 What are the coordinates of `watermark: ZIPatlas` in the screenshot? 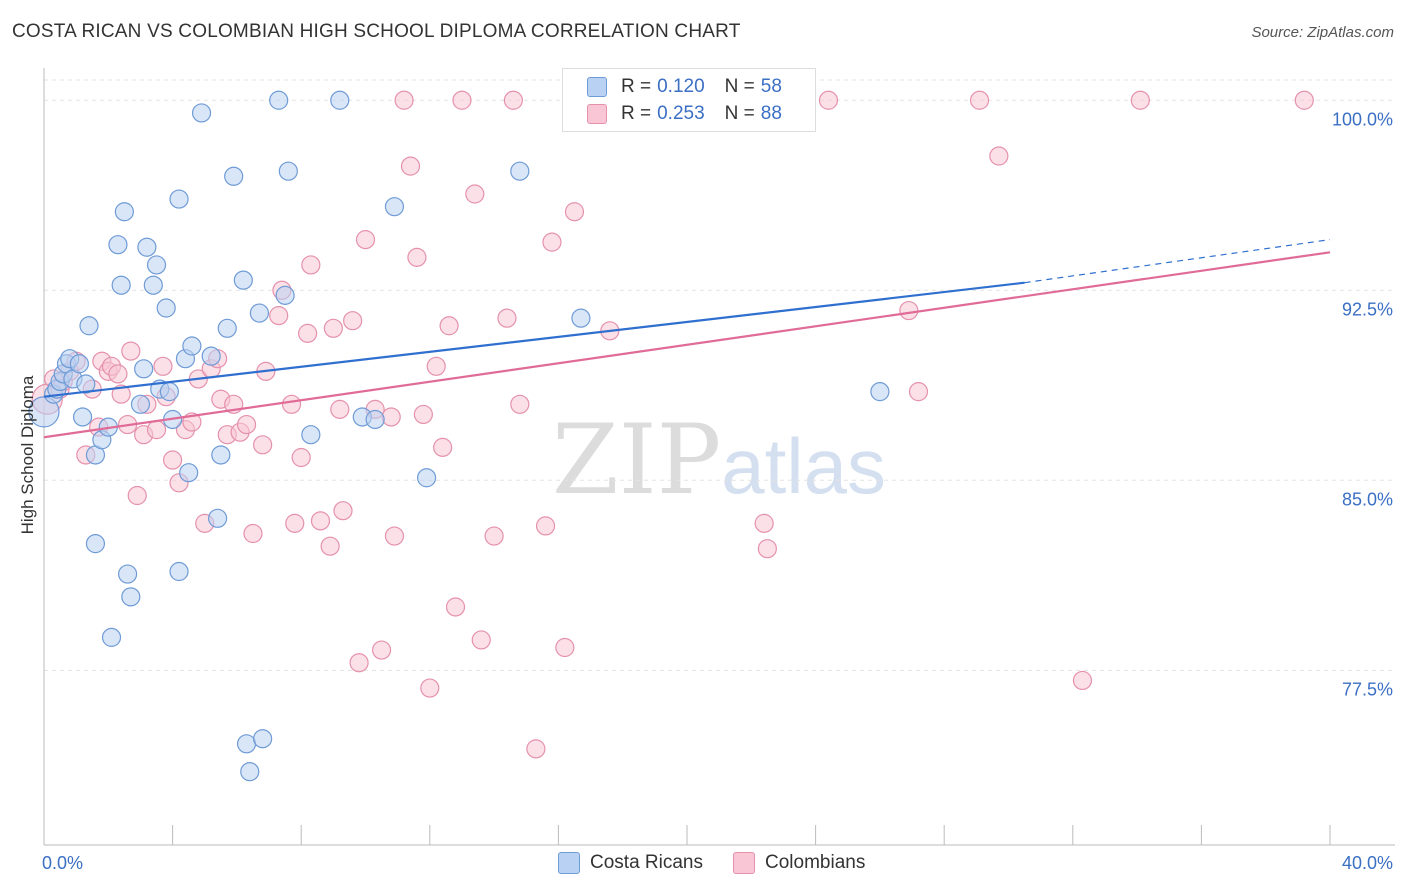 It's located at (719, 460).